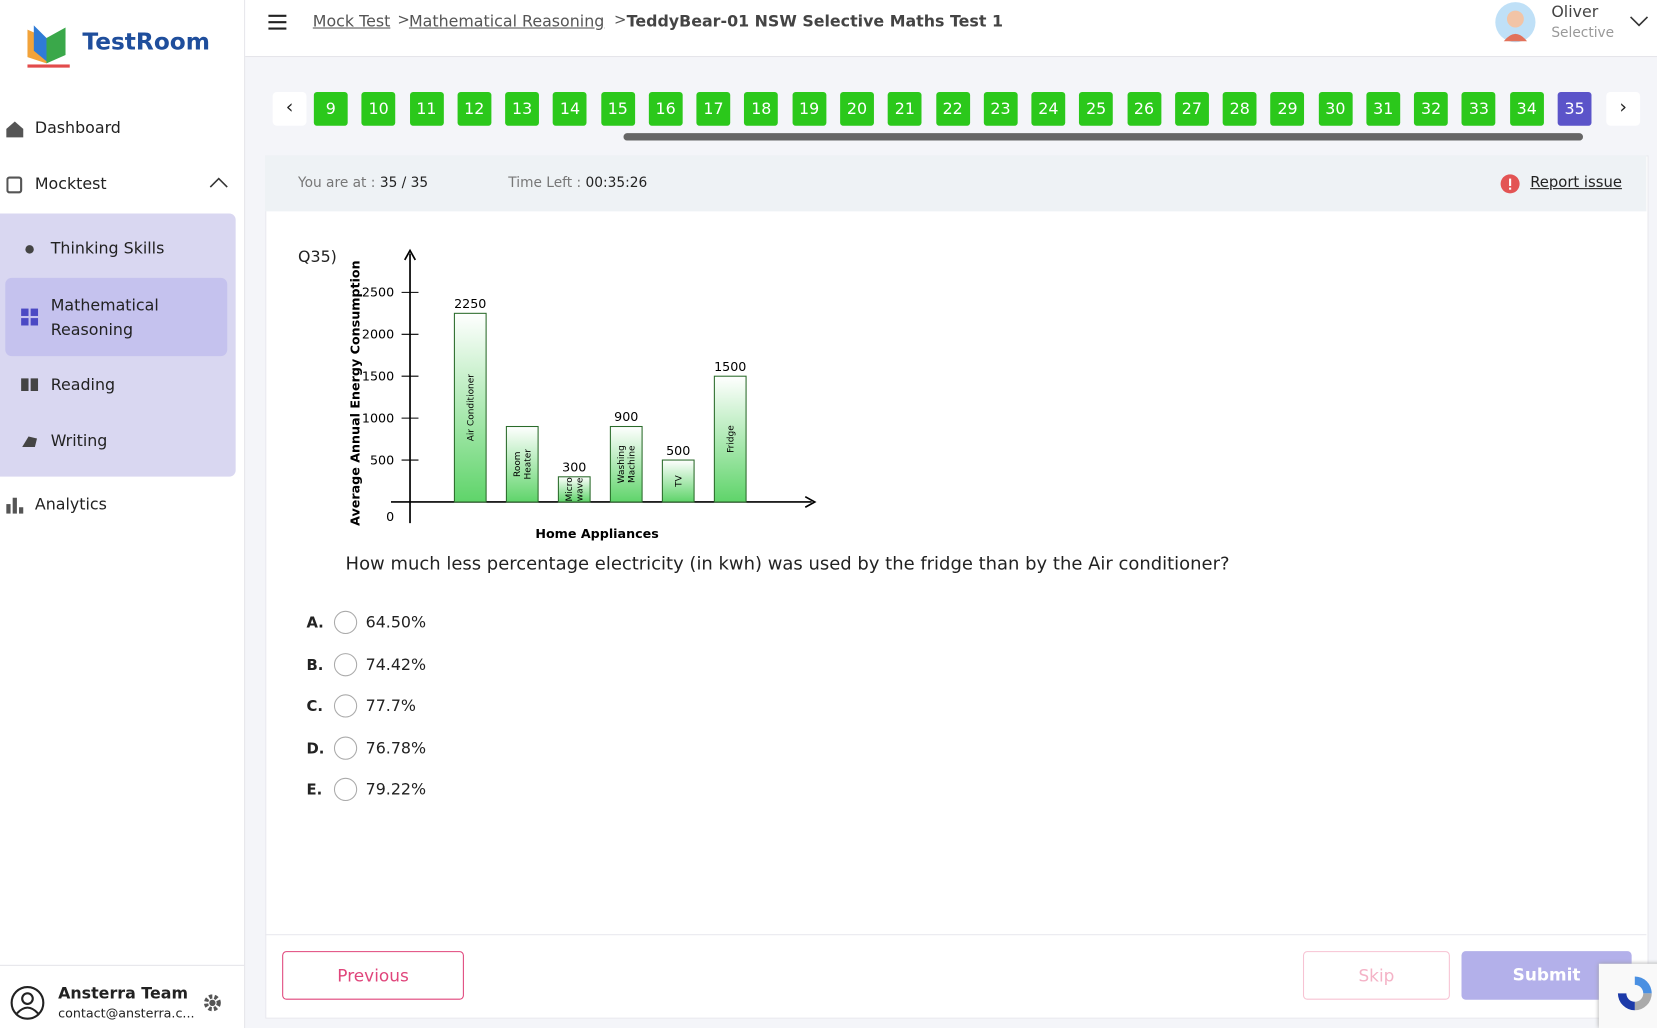 The width and height of the screenshot is (1657, 1028). What do you see at coordinates (330, 108) in the screenshot?
I see `question-number-button: 9` at bounding box center [330, 108].